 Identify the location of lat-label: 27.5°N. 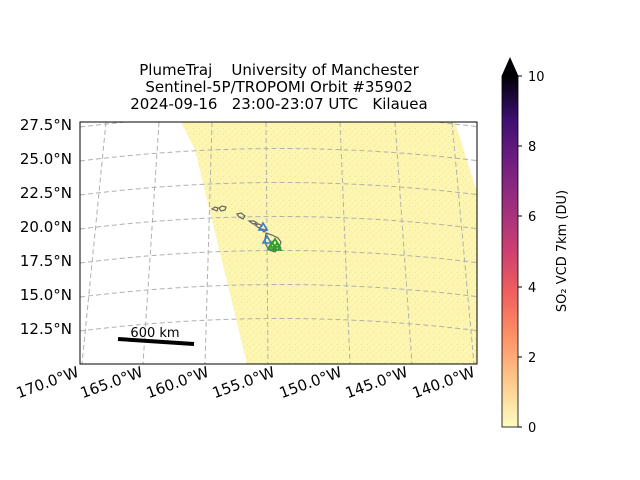
(46, 125).